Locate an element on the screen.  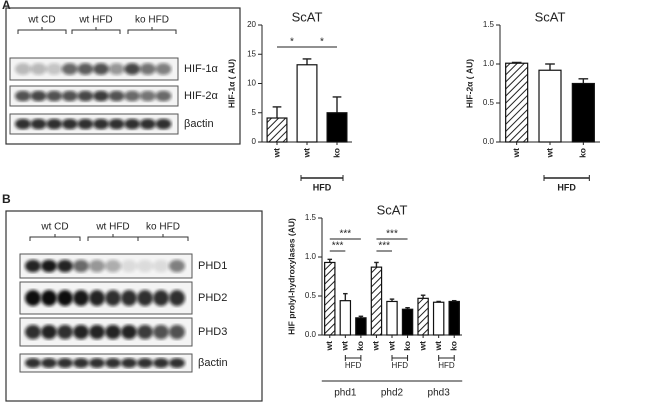
blot-group-label: wt CD is located at coordinates (41, 20).